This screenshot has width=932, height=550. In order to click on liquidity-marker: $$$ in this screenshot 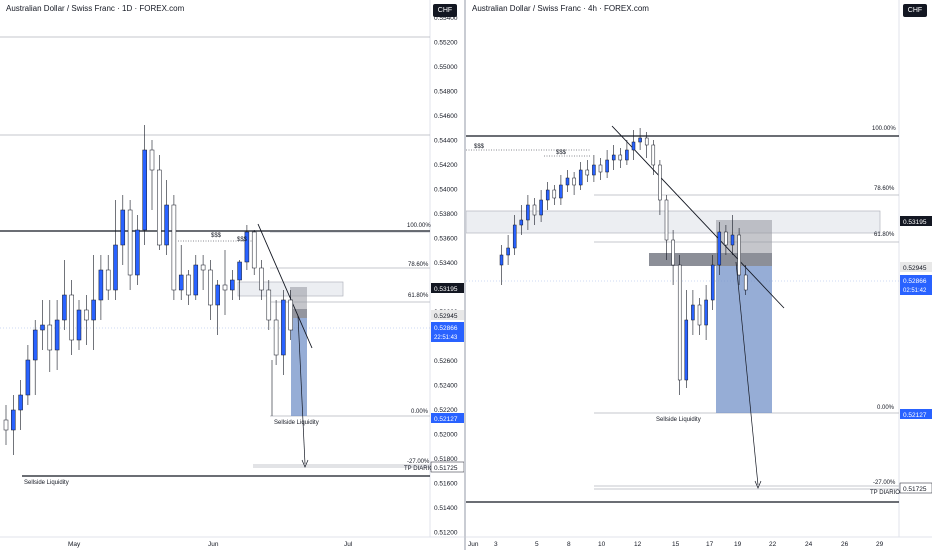, I will do `click(242, 240)`.